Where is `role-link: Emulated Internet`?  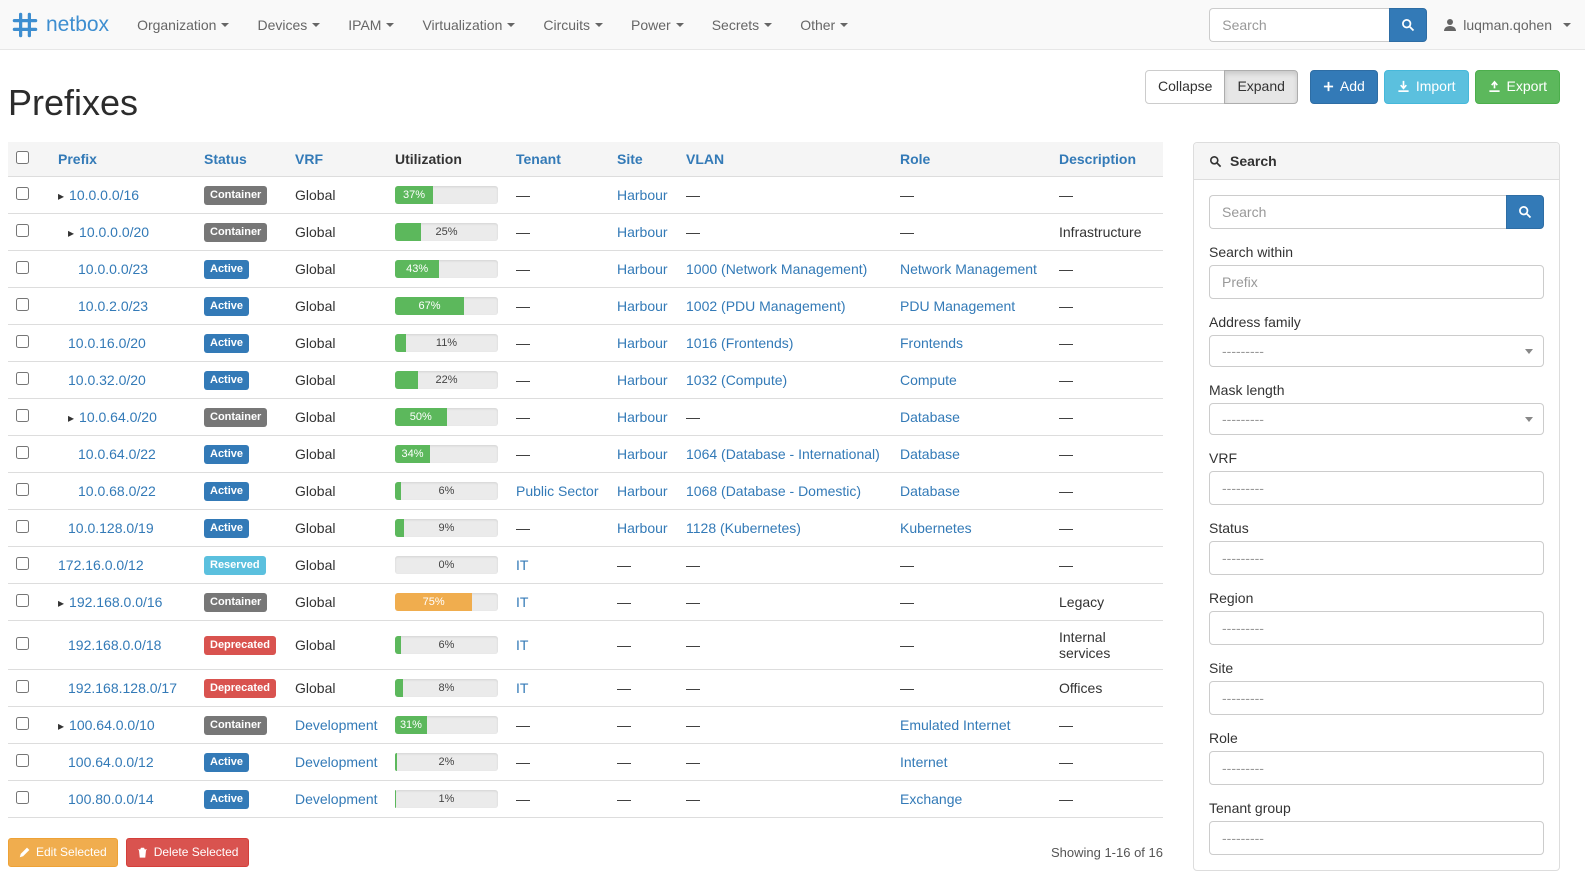
role-link: Emulated Internet is located at coordinates (955, 725).